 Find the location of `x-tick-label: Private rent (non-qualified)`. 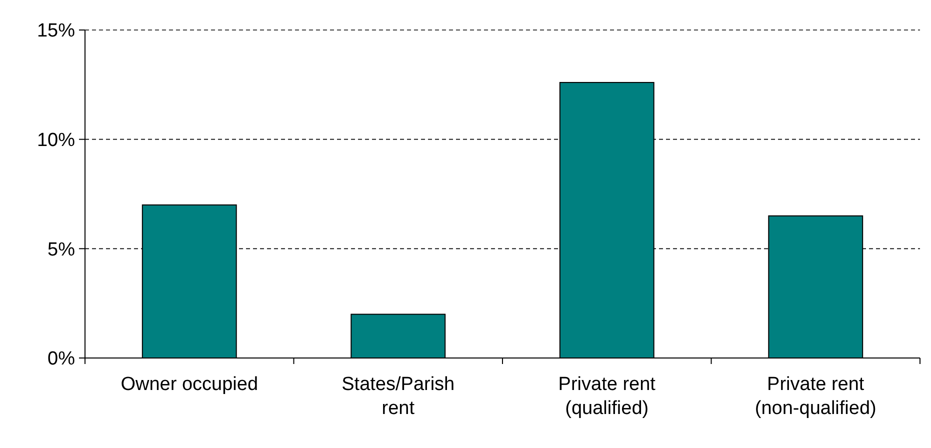

x-tick-label: Private rent (non-qualified) is located at coordinates (815, 396).